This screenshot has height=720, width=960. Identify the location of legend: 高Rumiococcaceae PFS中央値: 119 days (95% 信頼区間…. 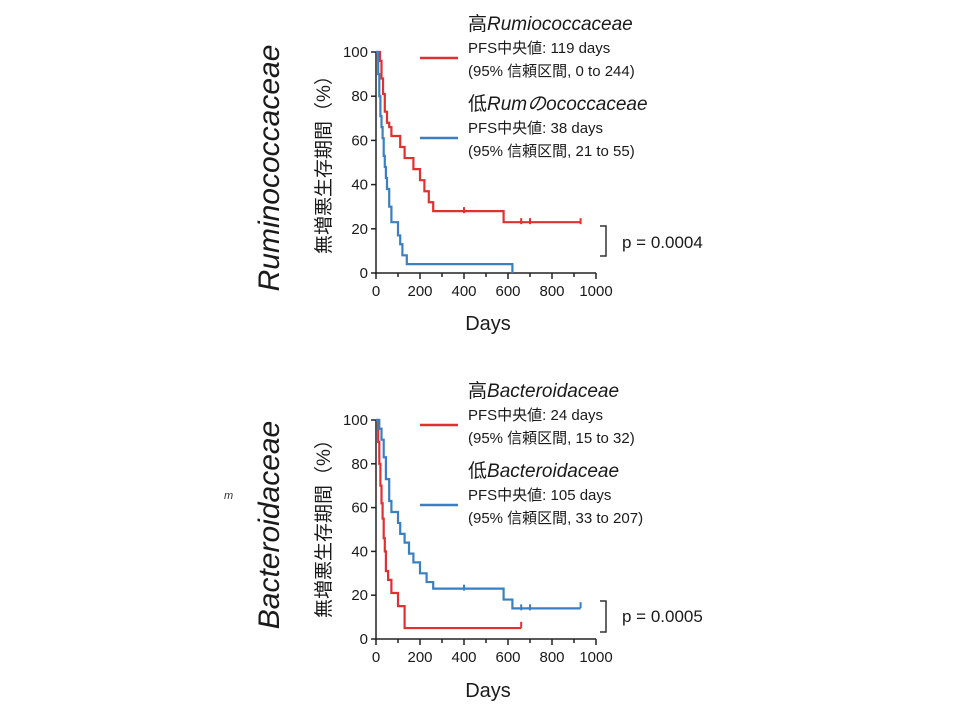
(534, 86).